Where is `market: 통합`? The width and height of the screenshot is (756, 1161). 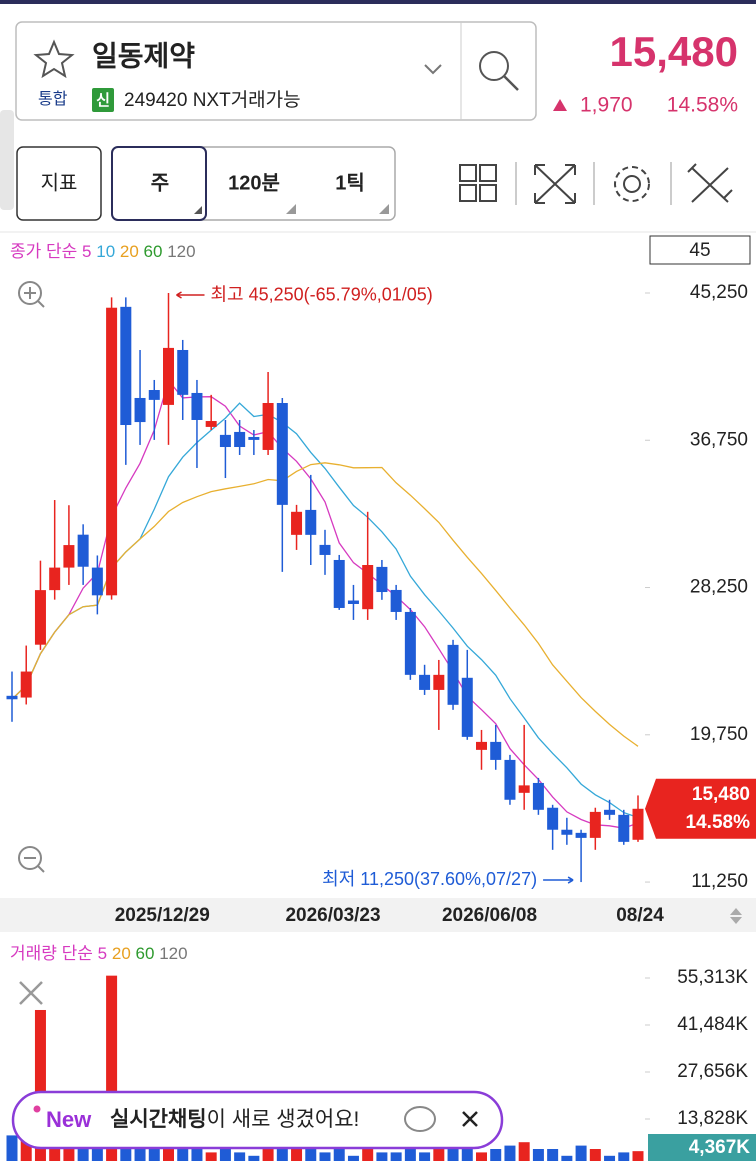
market: 통합 is located at coordinates (53, 99).